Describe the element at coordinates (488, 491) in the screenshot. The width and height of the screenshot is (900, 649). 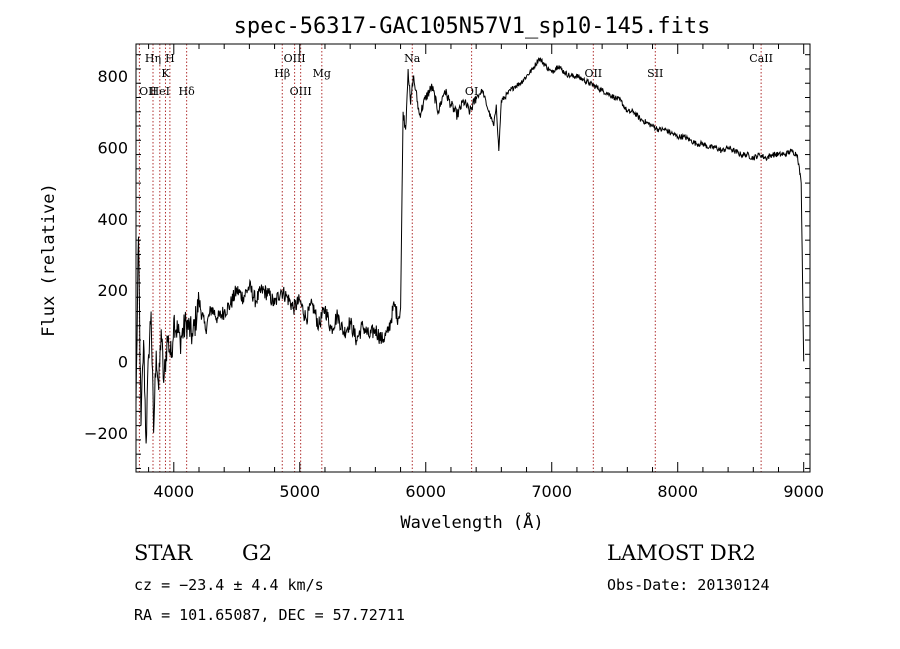
I see `x-axis-tick-labels: 4000 5000 6000 7000 8000 9000` at that location.